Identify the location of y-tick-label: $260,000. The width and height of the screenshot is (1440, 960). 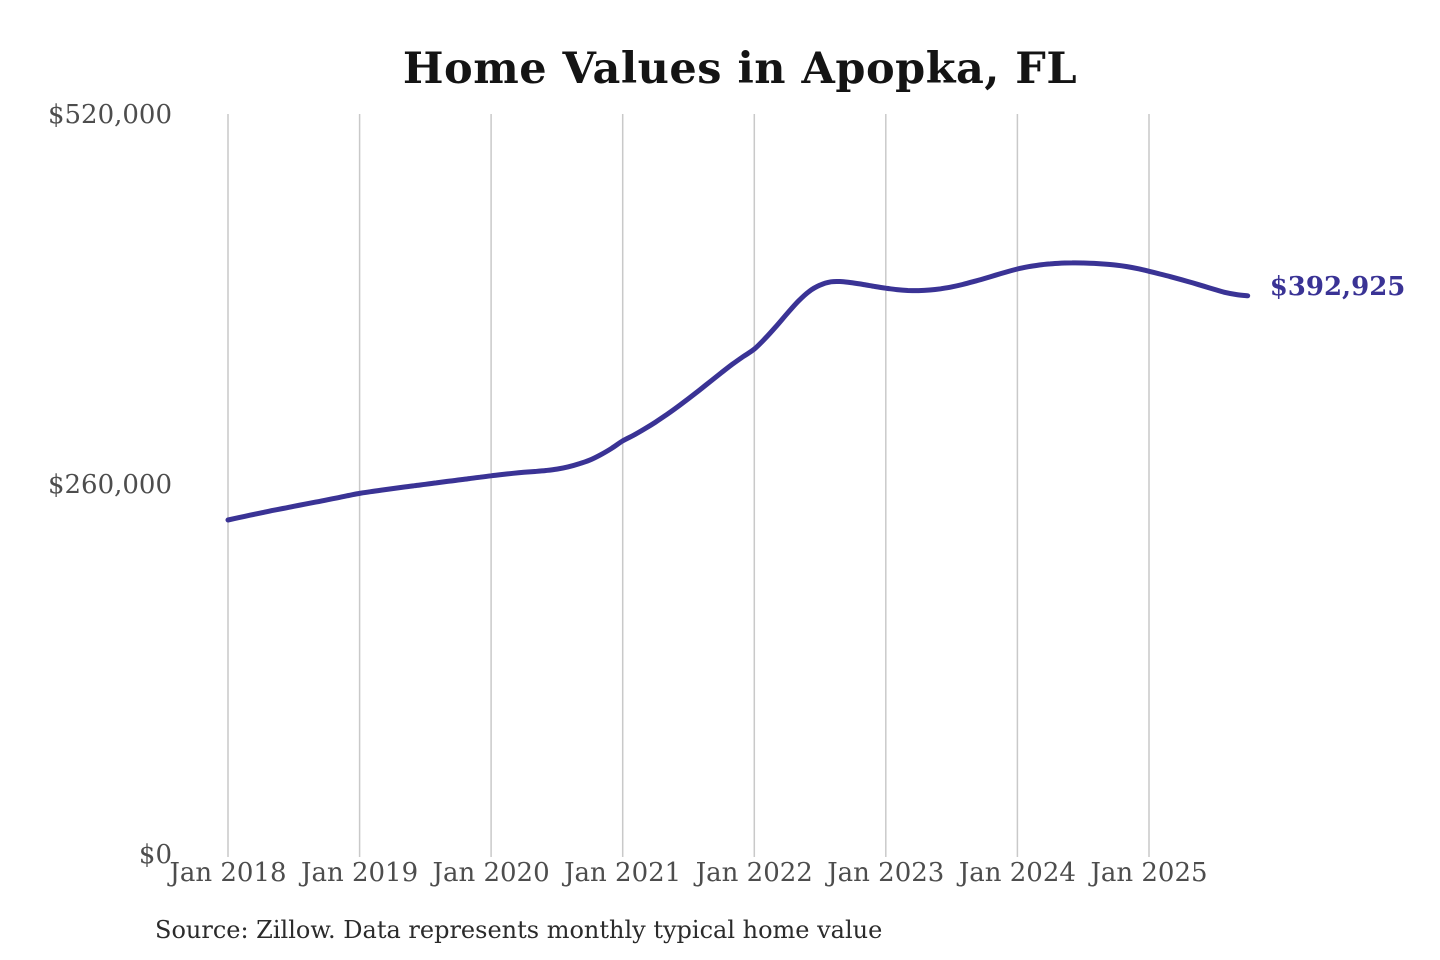
(109, 485).